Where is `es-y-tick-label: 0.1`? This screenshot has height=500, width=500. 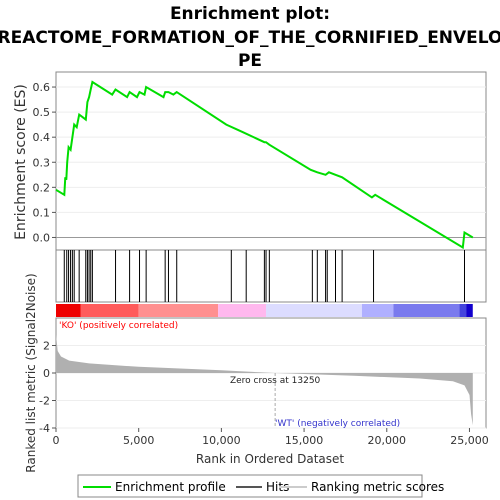 es-y-tick-label: 0.1 is located at coordinates (42, 212).